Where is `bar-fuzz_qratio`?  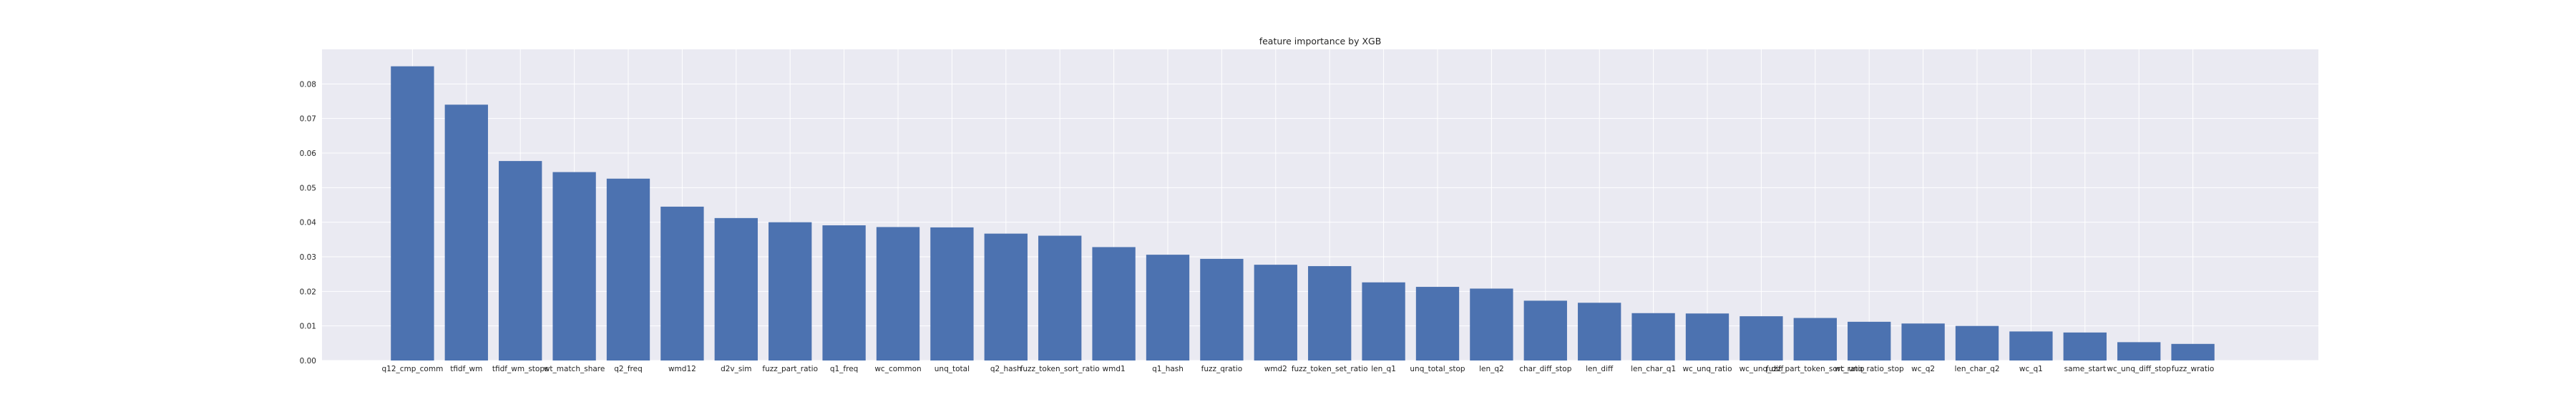 bar-fuzz_qratio is located at coordinates (1222, 309).